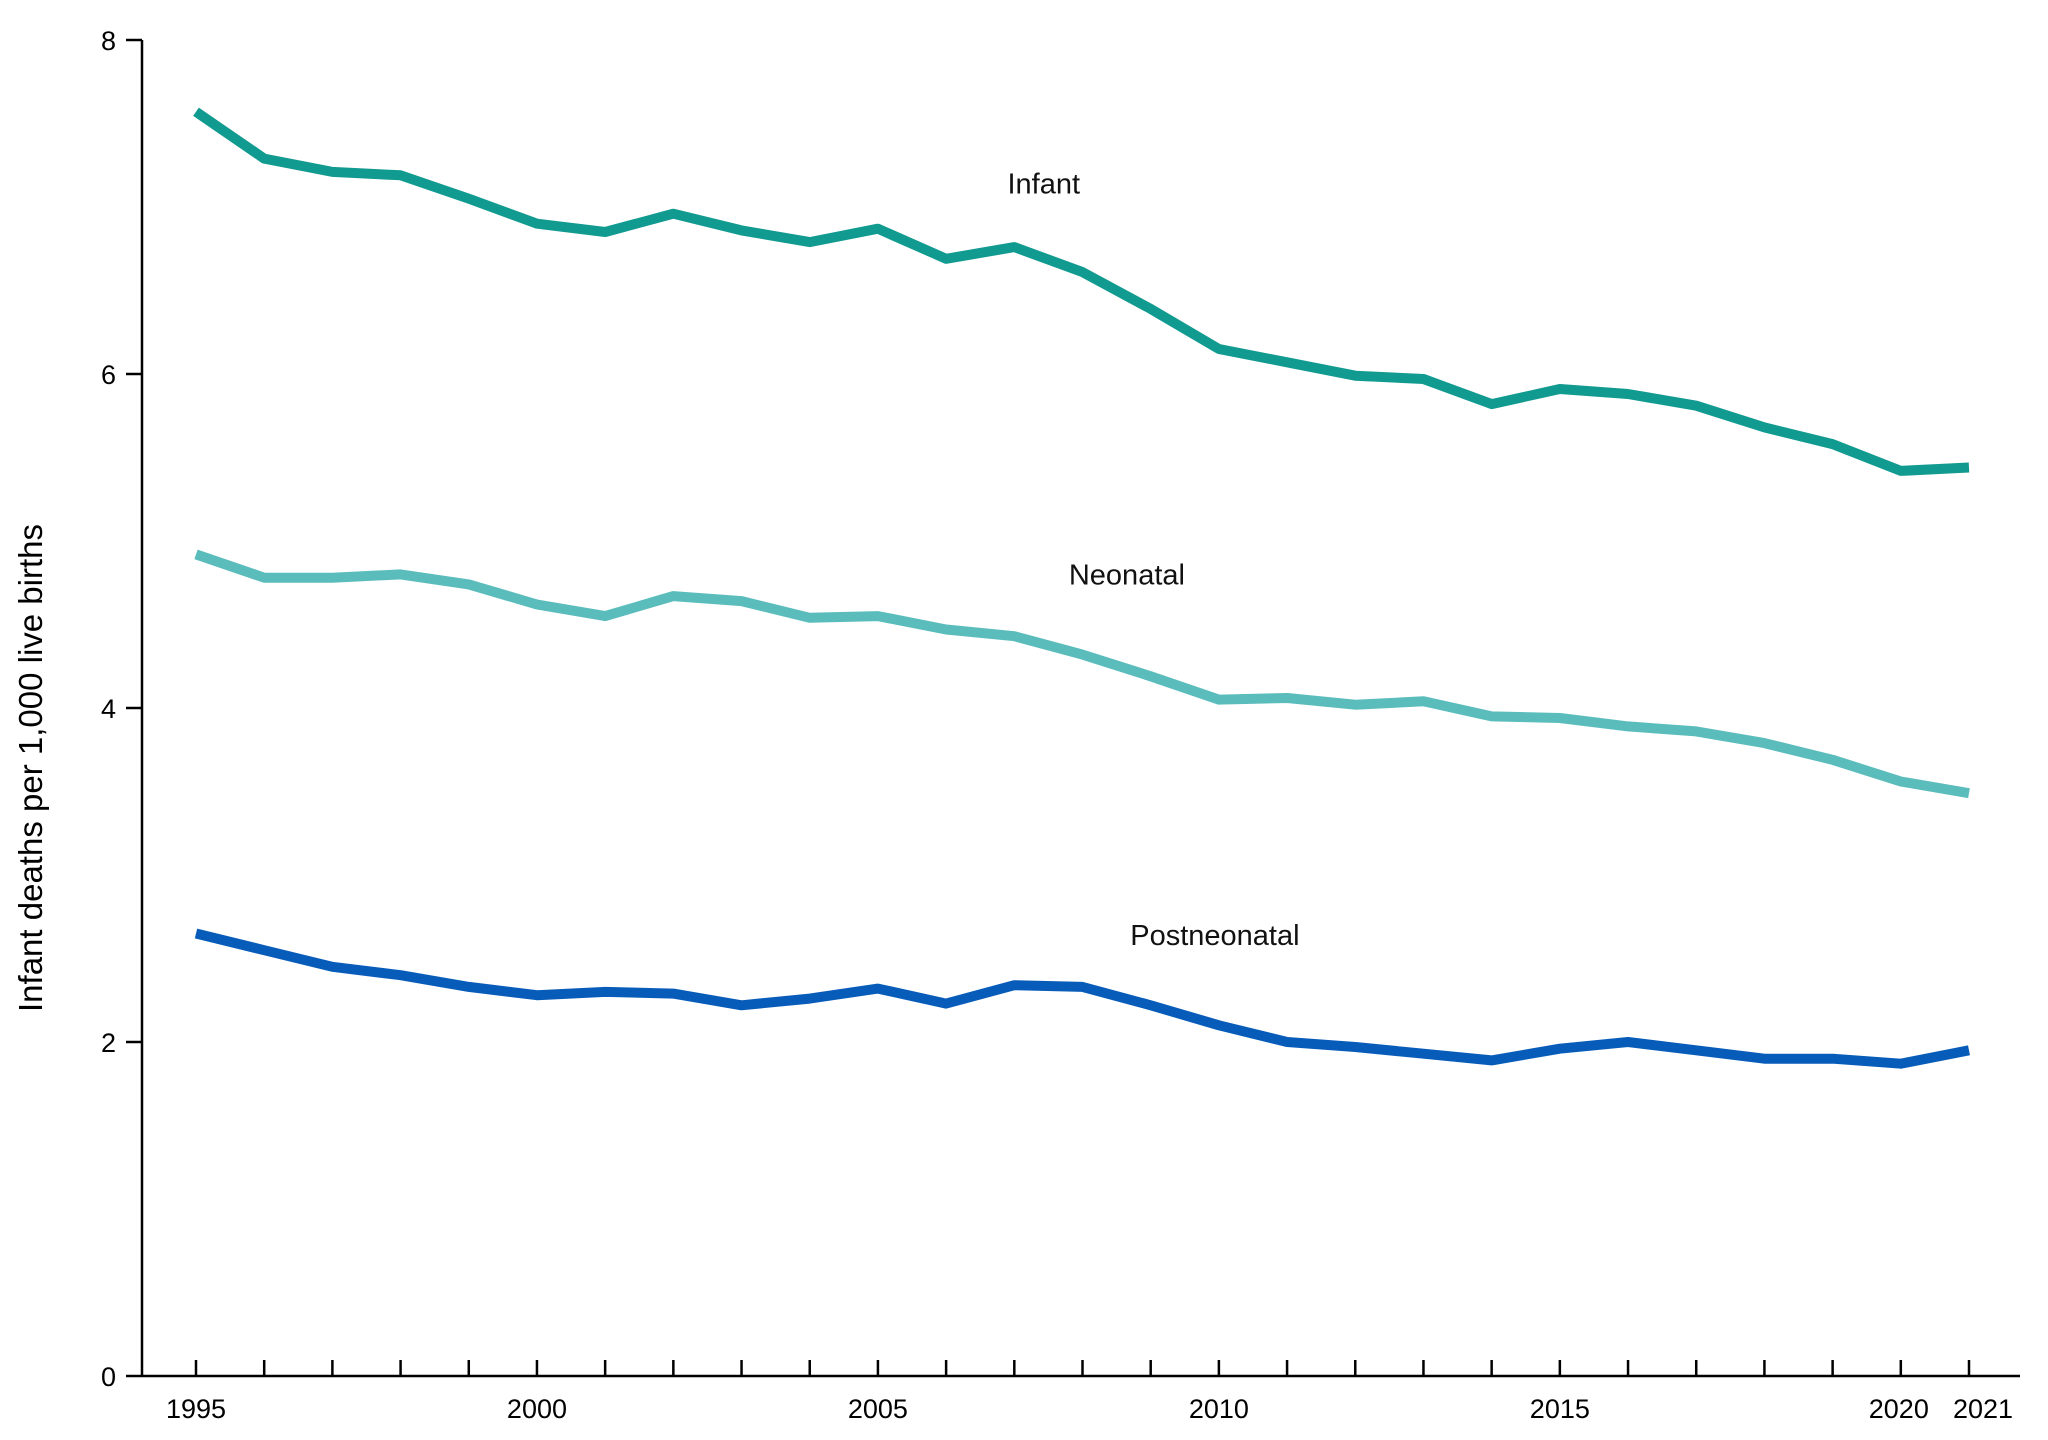  What do you see at coordinates (30, 768) in the screenshot?
I see `y-axis-title: Infant deaths per 1,000 live births` at bounding box center [30, 768].